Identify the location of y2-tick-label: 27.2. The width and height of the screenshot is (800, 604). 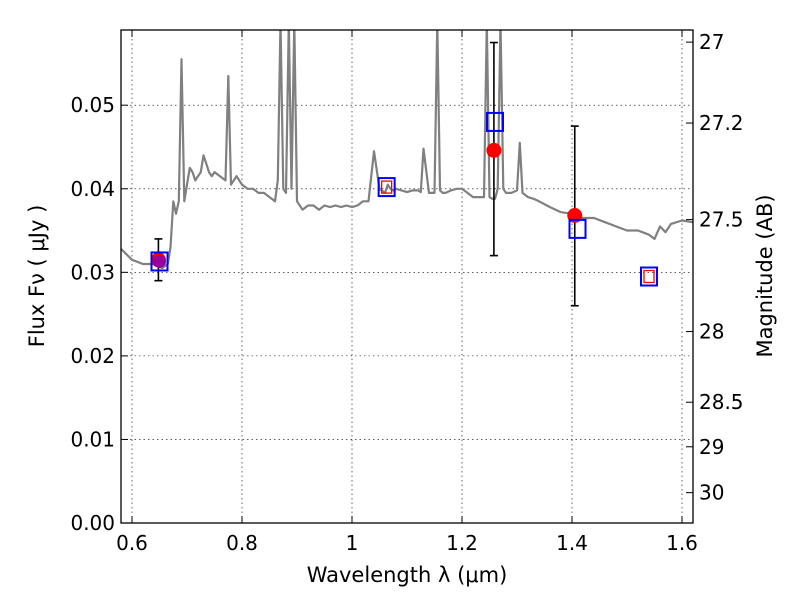
(721, 123).